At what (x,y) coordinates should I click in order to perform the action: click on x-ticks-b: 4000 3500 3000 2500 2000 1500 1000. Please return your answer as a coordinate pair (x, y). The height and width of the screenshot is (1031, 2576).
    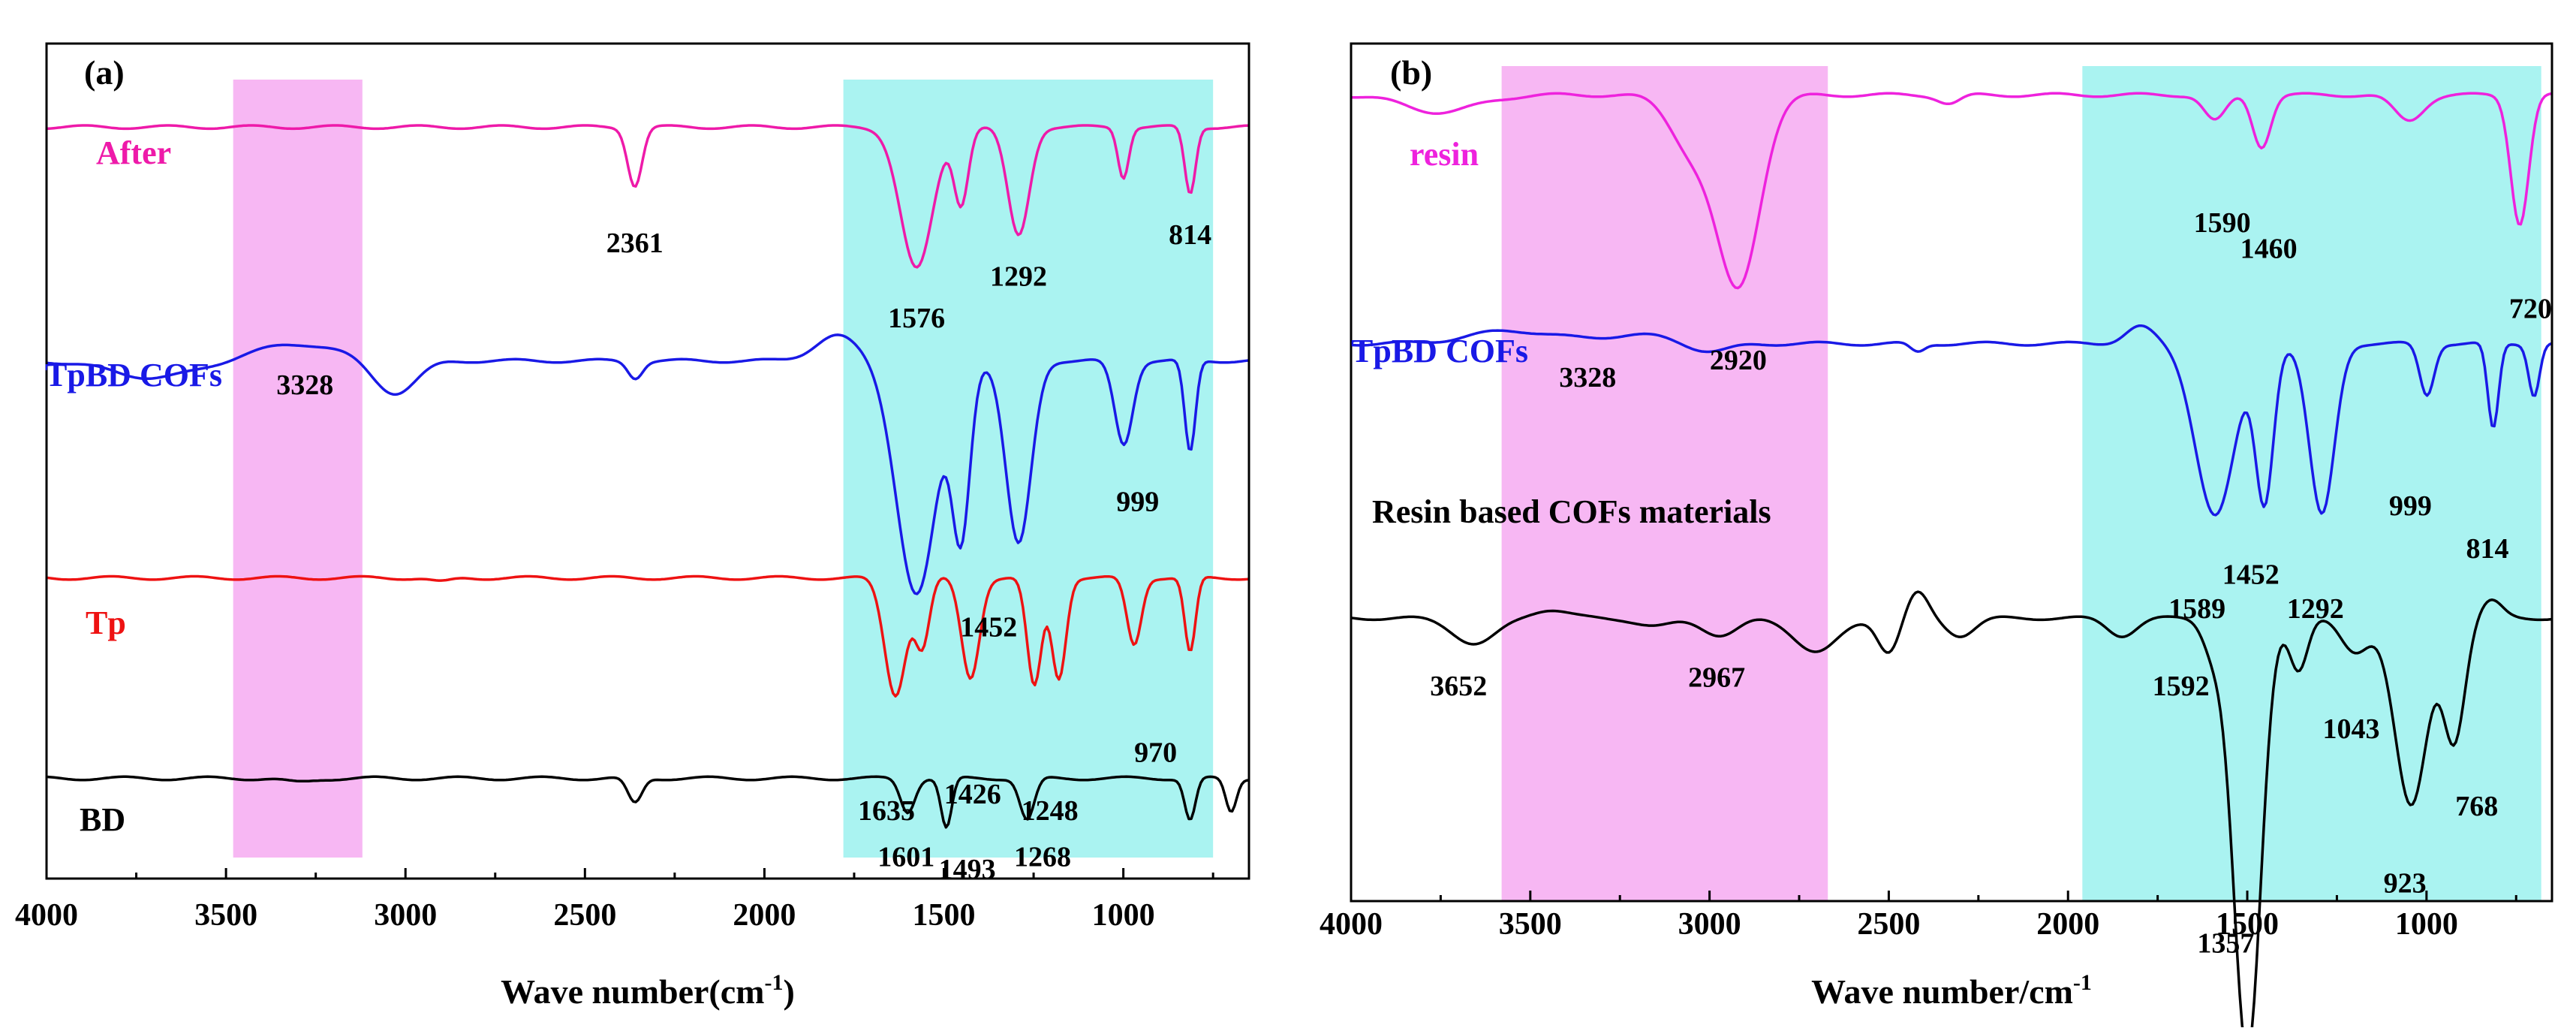
    Looking at the image, I should click on (1919, 916).